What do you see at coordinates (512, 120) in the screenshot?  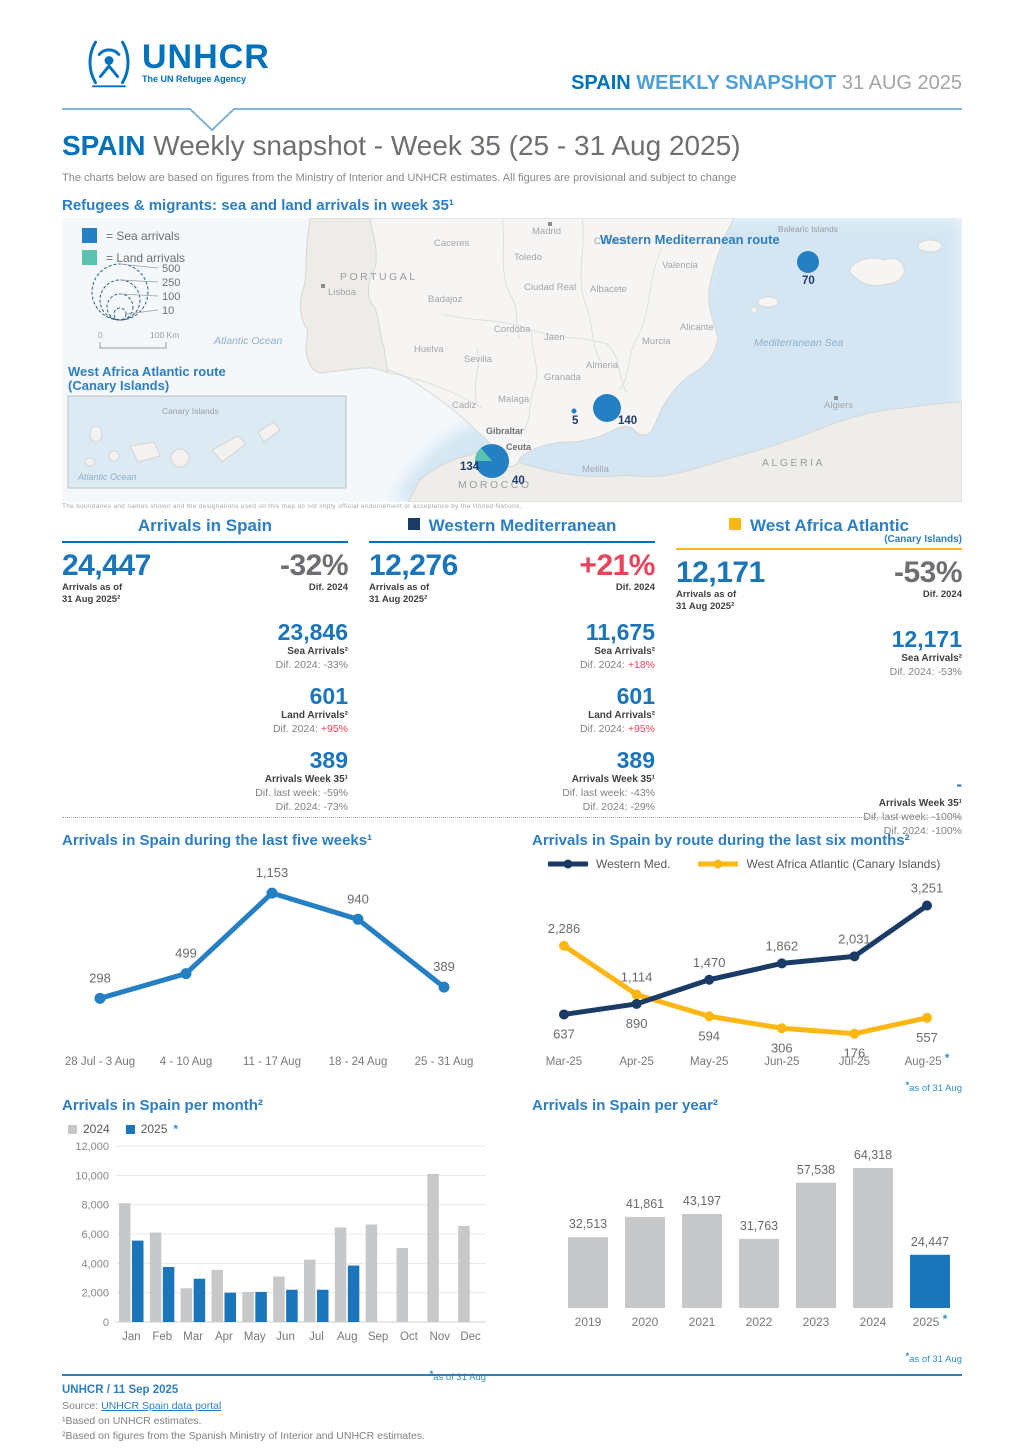 I see `header-divider` at bounding box center [512, 120].